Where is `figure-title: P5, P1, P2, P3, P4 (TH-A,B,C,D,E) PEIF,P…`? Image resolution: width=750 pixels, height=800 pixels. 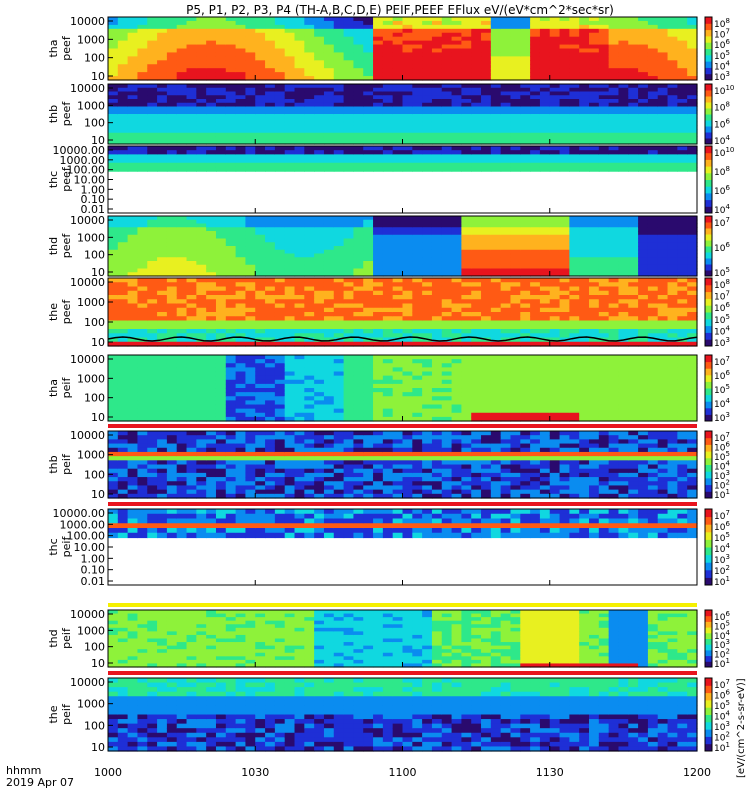
figure-title: P5, P1, P2, P3, P4 (TH-A,B,C,D,E) PEIF,P… is located at coordinates (400, 10).